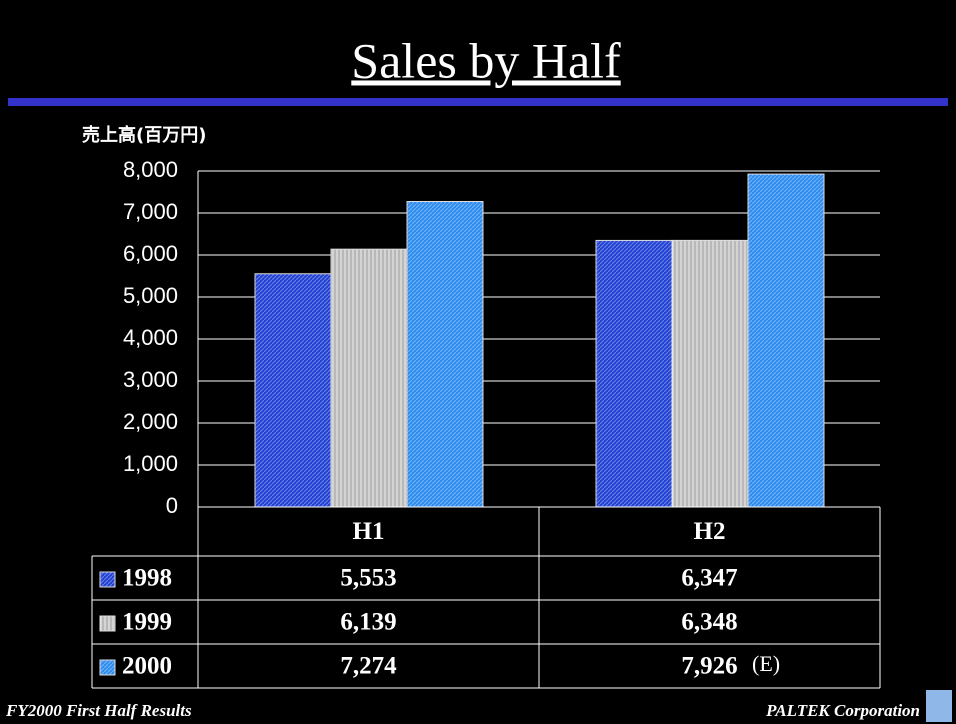  I want to click on annotation: (E), so click(766, 663).